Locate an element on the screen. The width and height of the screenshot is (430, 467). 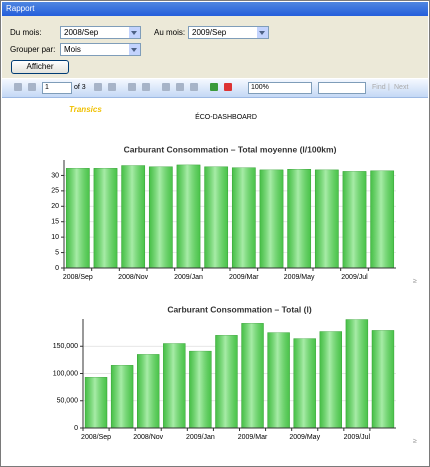
zoom-value: 100% is located at coordinates (260, 87).